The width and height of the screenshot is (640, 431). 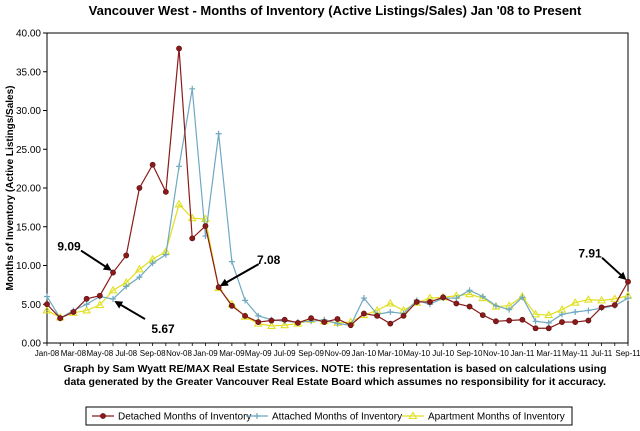 I want to click on x-tick-label: May-10, so click(x=416, y=353).